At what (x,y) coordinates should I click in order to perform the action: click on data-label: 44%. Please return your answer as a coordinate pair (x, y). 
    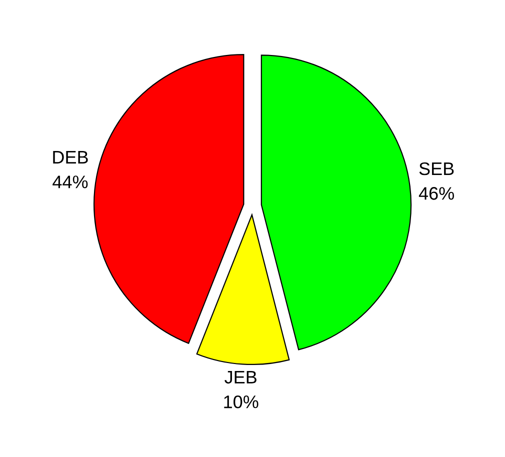
    Looking at the image, I should click on (70, 182).